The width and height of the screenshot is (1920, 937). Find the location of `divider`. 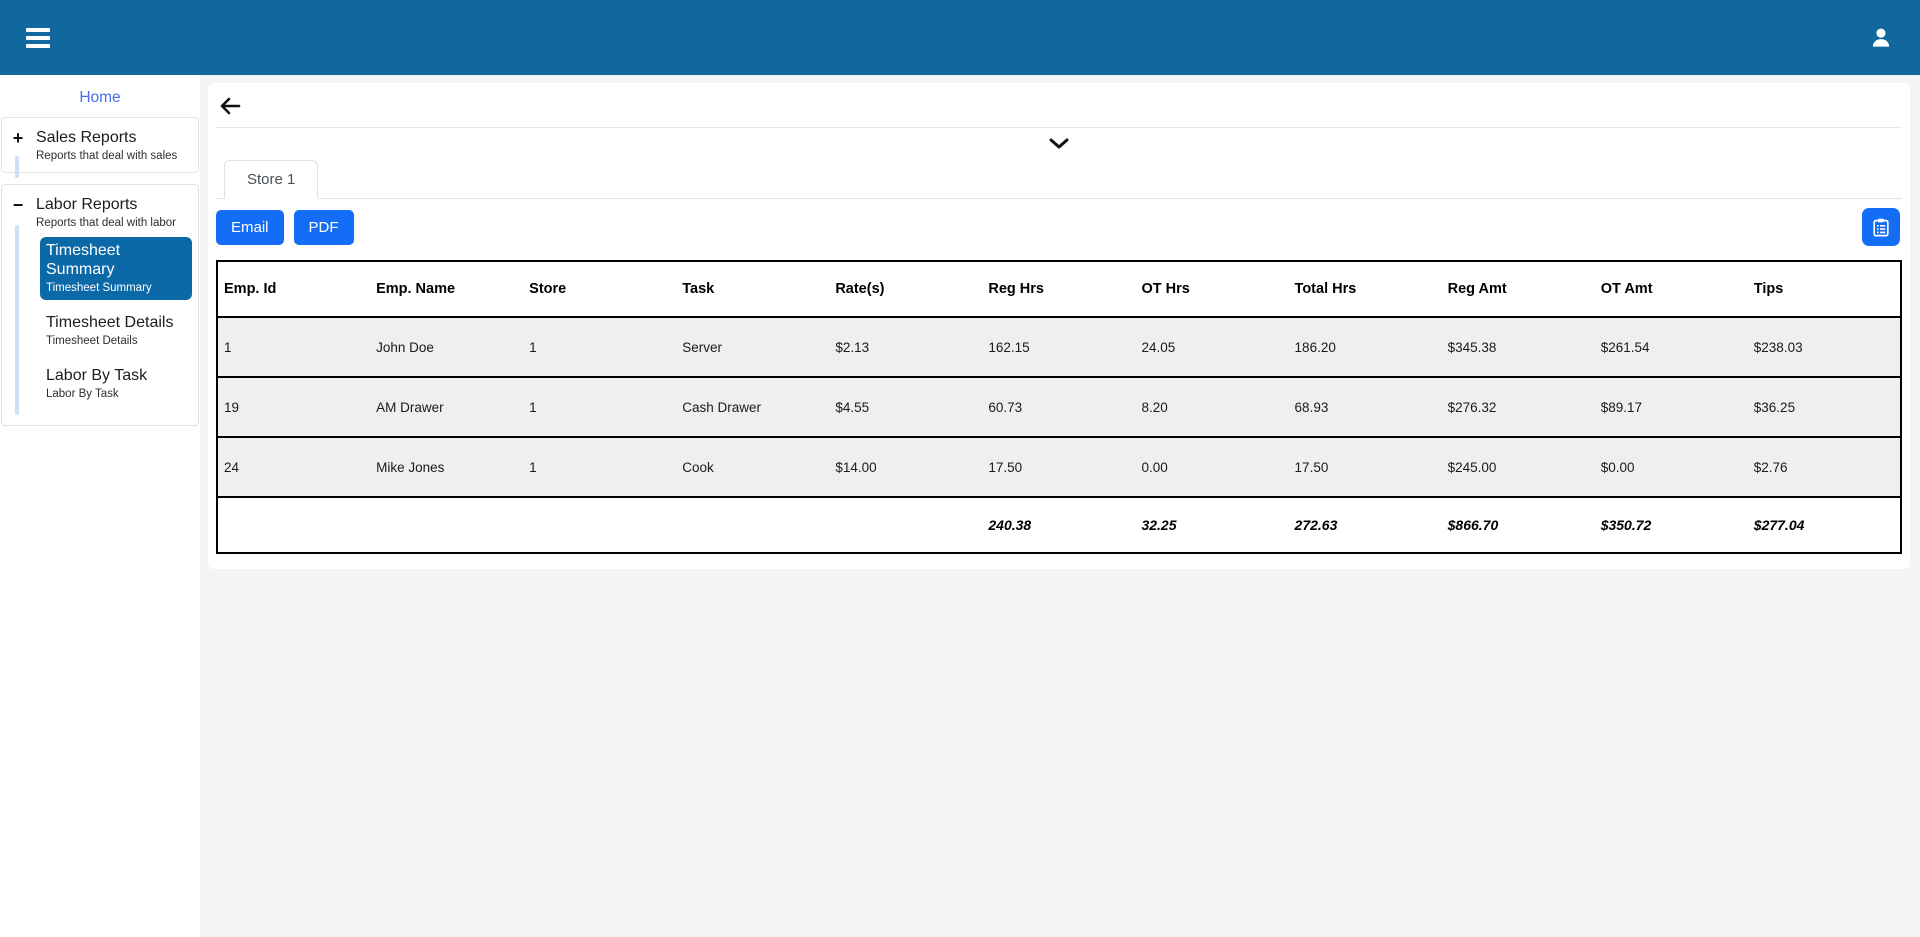

divider is located at coordinates (1059, 127).